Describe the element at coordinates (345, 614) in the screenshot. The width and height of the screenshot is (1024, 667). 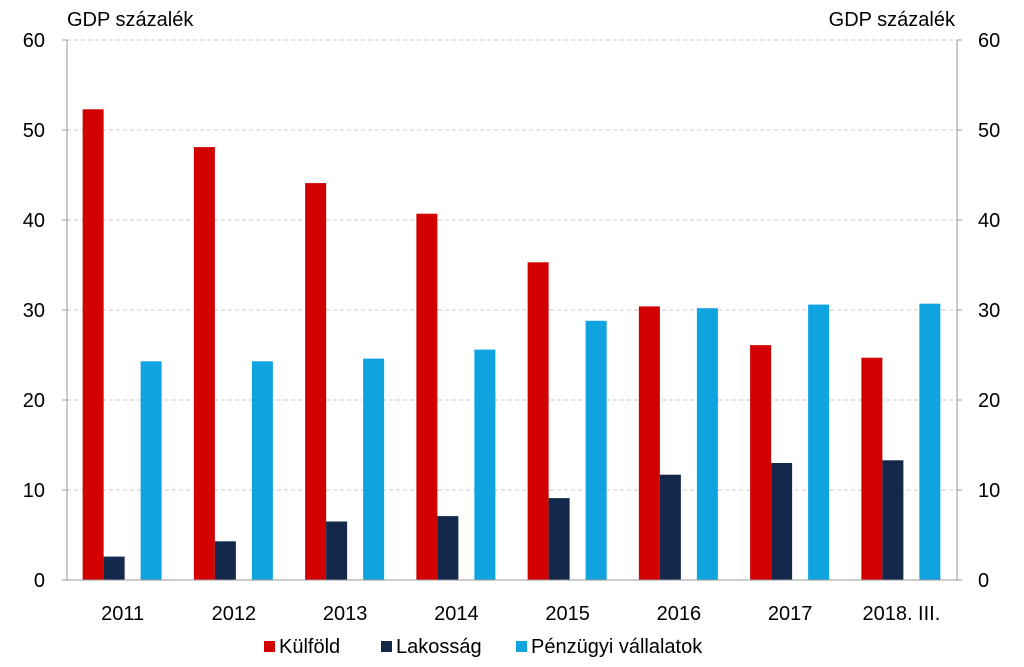
I see `x-tick-label: 2013` at that location.